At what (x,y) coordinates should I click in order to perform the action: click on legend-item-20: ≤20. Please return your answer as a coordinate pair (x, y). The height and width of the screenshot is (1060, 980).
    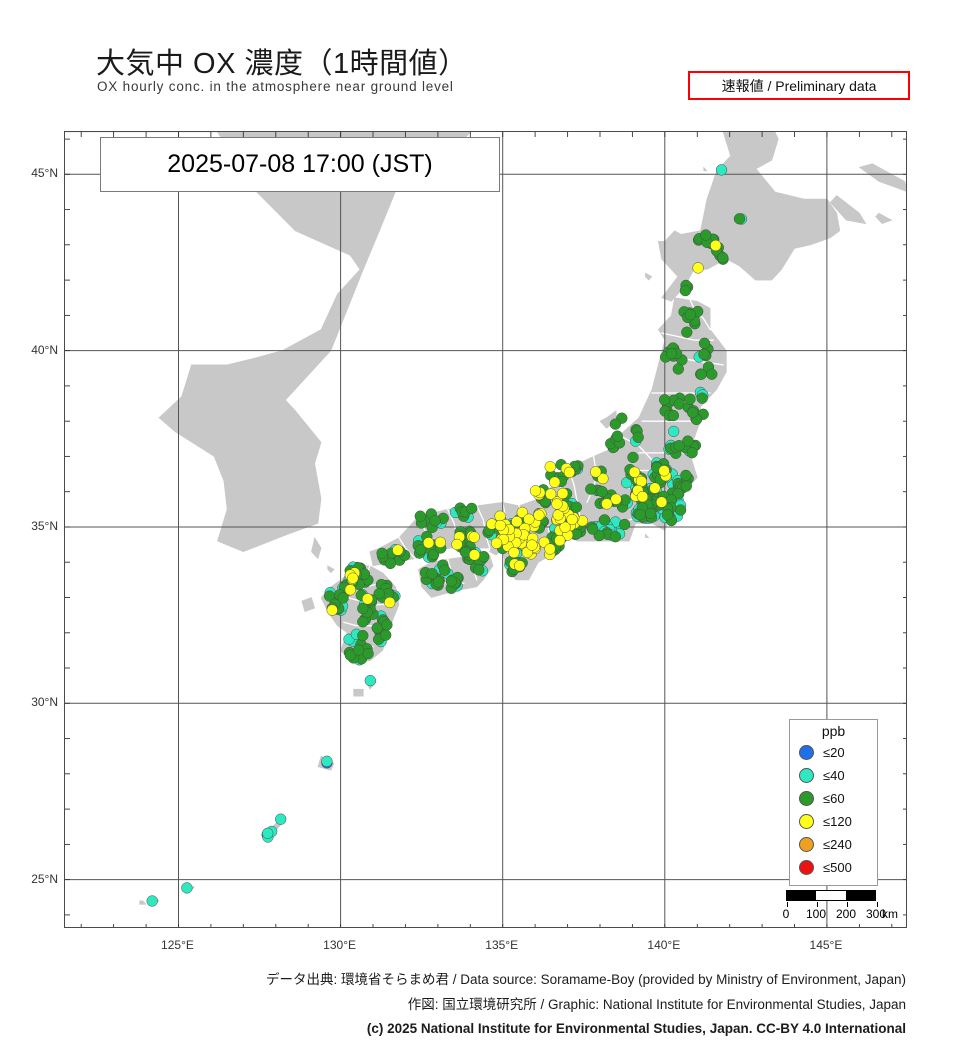
    Looking at the image, I should click on (833, 752).